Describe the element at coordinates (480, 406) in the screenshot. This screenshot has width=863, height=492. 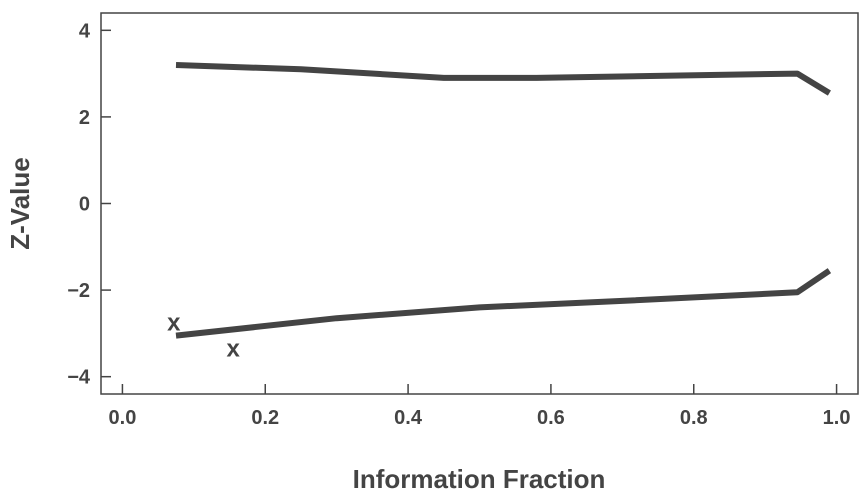
I see `x-axis-ticks: 0.0 0.2 0.4 0.6 0.8 1.0` at that location.